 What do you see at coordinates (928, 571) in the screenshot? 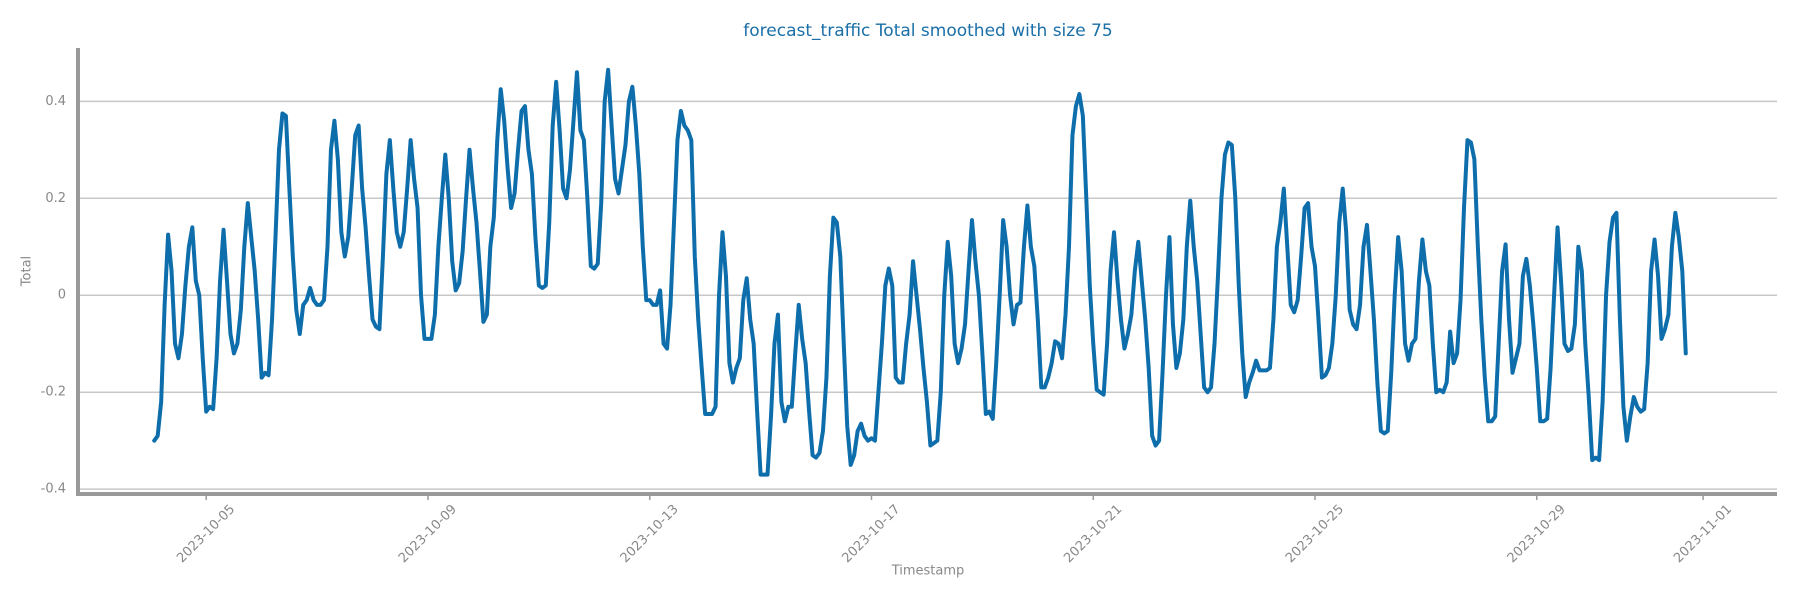
I see `x-axis-label: Timestamp` at bounding box center [928, 571].